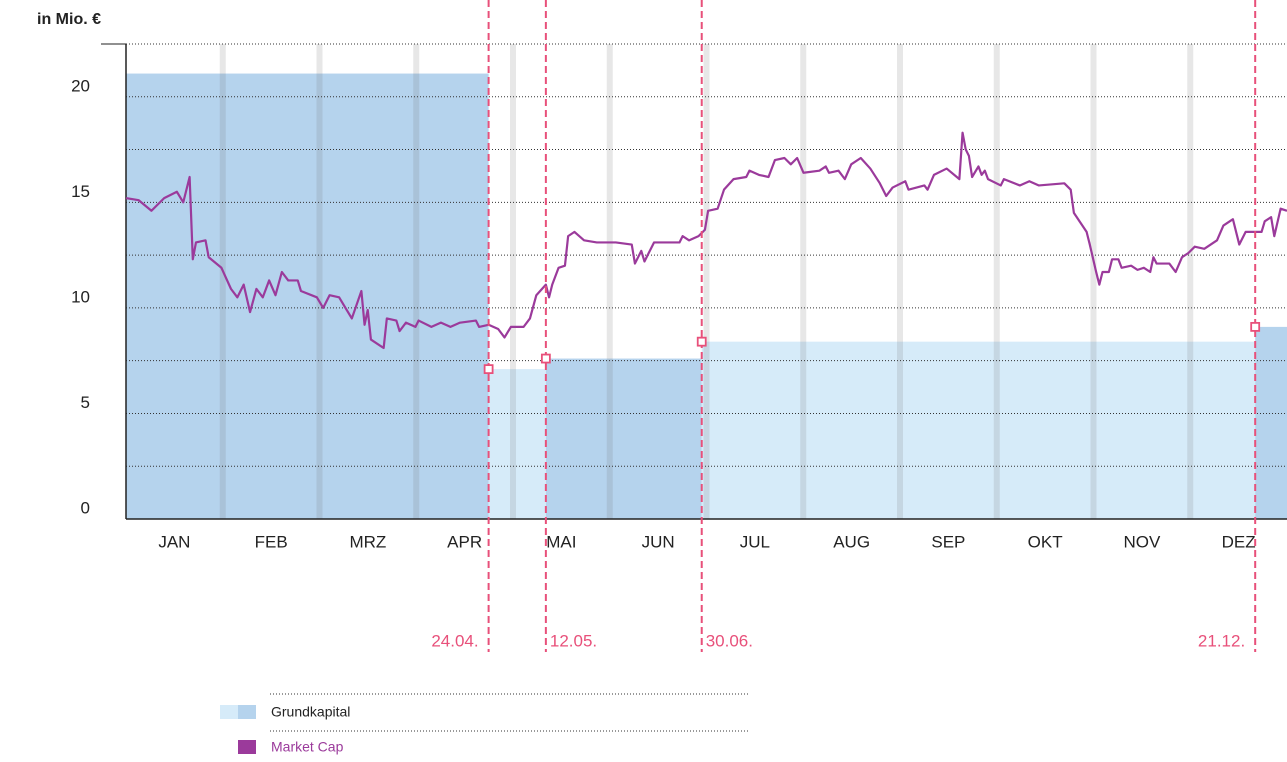  I want to click on x-tick-label: SEP, so click(948, 541).